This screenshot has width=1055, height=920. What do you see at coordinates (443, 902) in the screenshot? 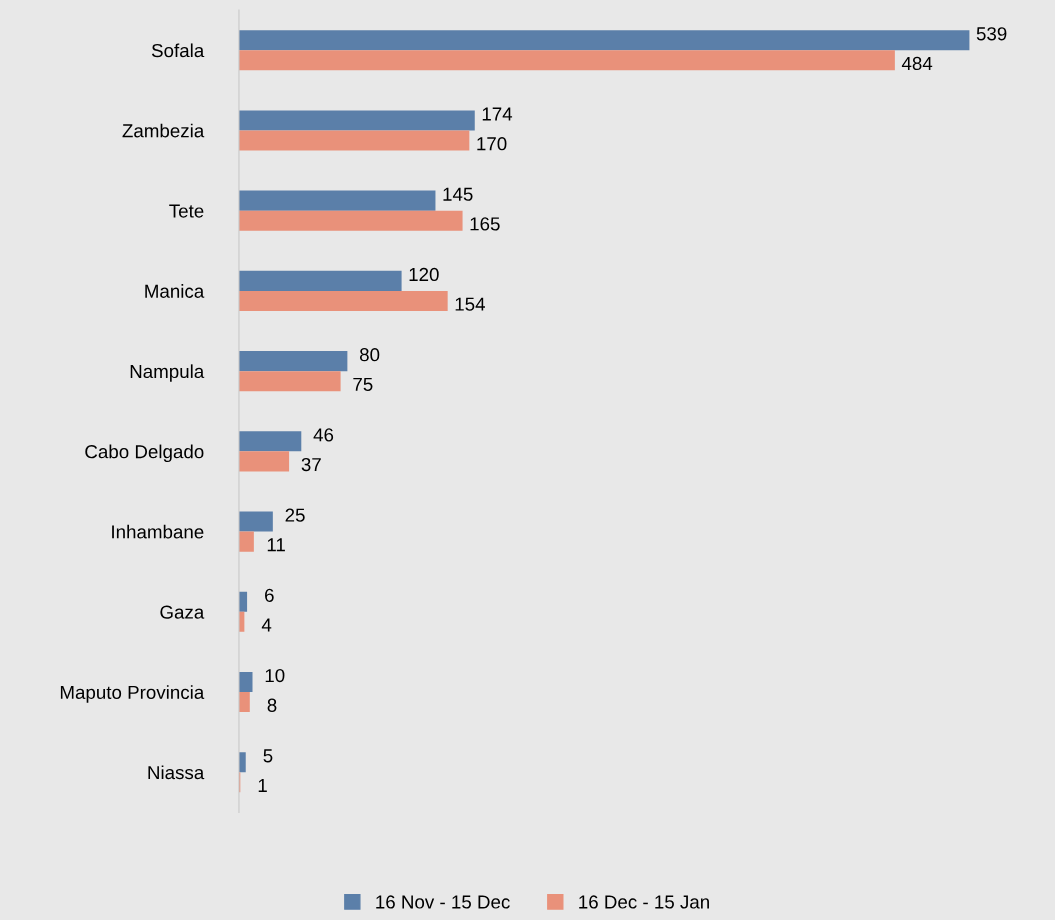
I see `legend-label: 16 Nov - 15 Dec` at bounding box center [443, 902].